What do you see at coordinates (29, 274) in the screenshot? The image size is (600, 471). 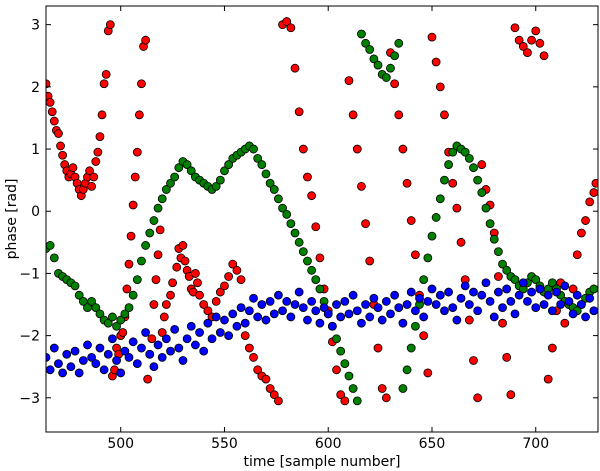 I see `y-tick-label: −1` at bounding box center [29, 274].